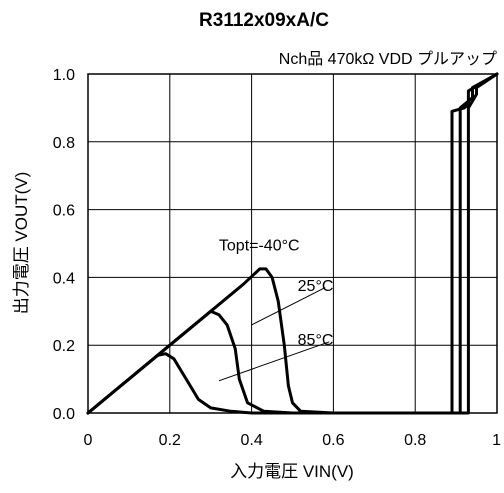 The height and width of the screenshot is (493, 504). What do you see at coordinates (388, 59) in the screenshot?
I see `chart-subtitle: Nch品 470kΩ VDD プルアップ` at bounding box center [388, 59].